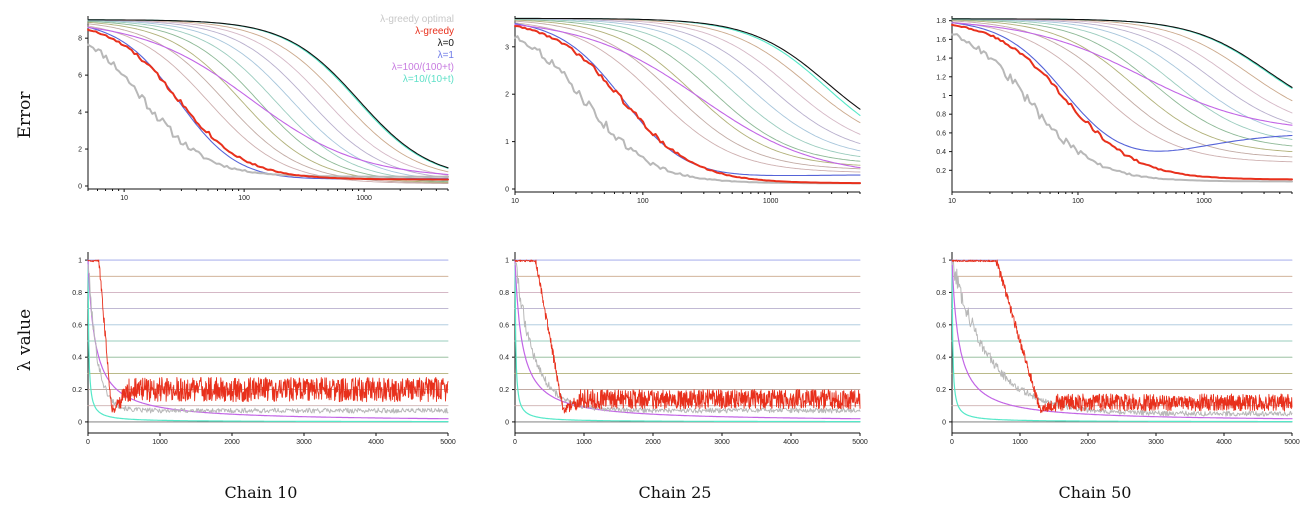 The image size is (1308, 510). I want to click on y-tick-label: 2, so click(507, 95).